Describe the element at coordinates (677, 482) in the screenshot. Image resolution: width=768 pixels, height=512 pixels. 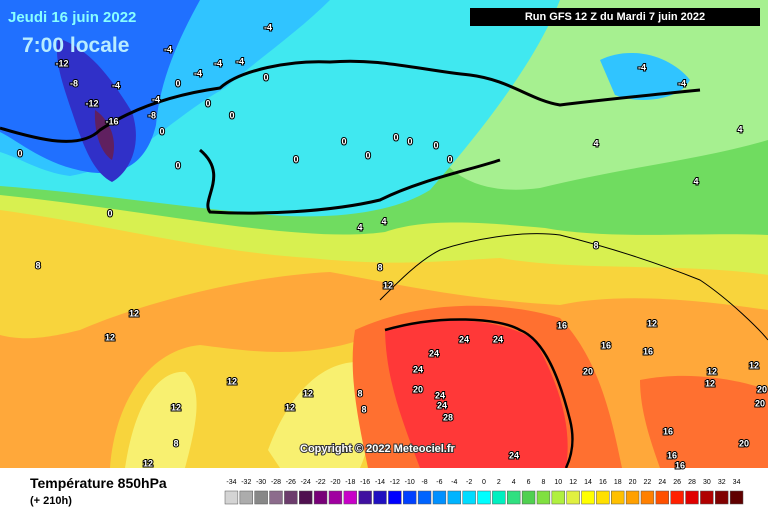
I see `scale-label: 26` at that location.